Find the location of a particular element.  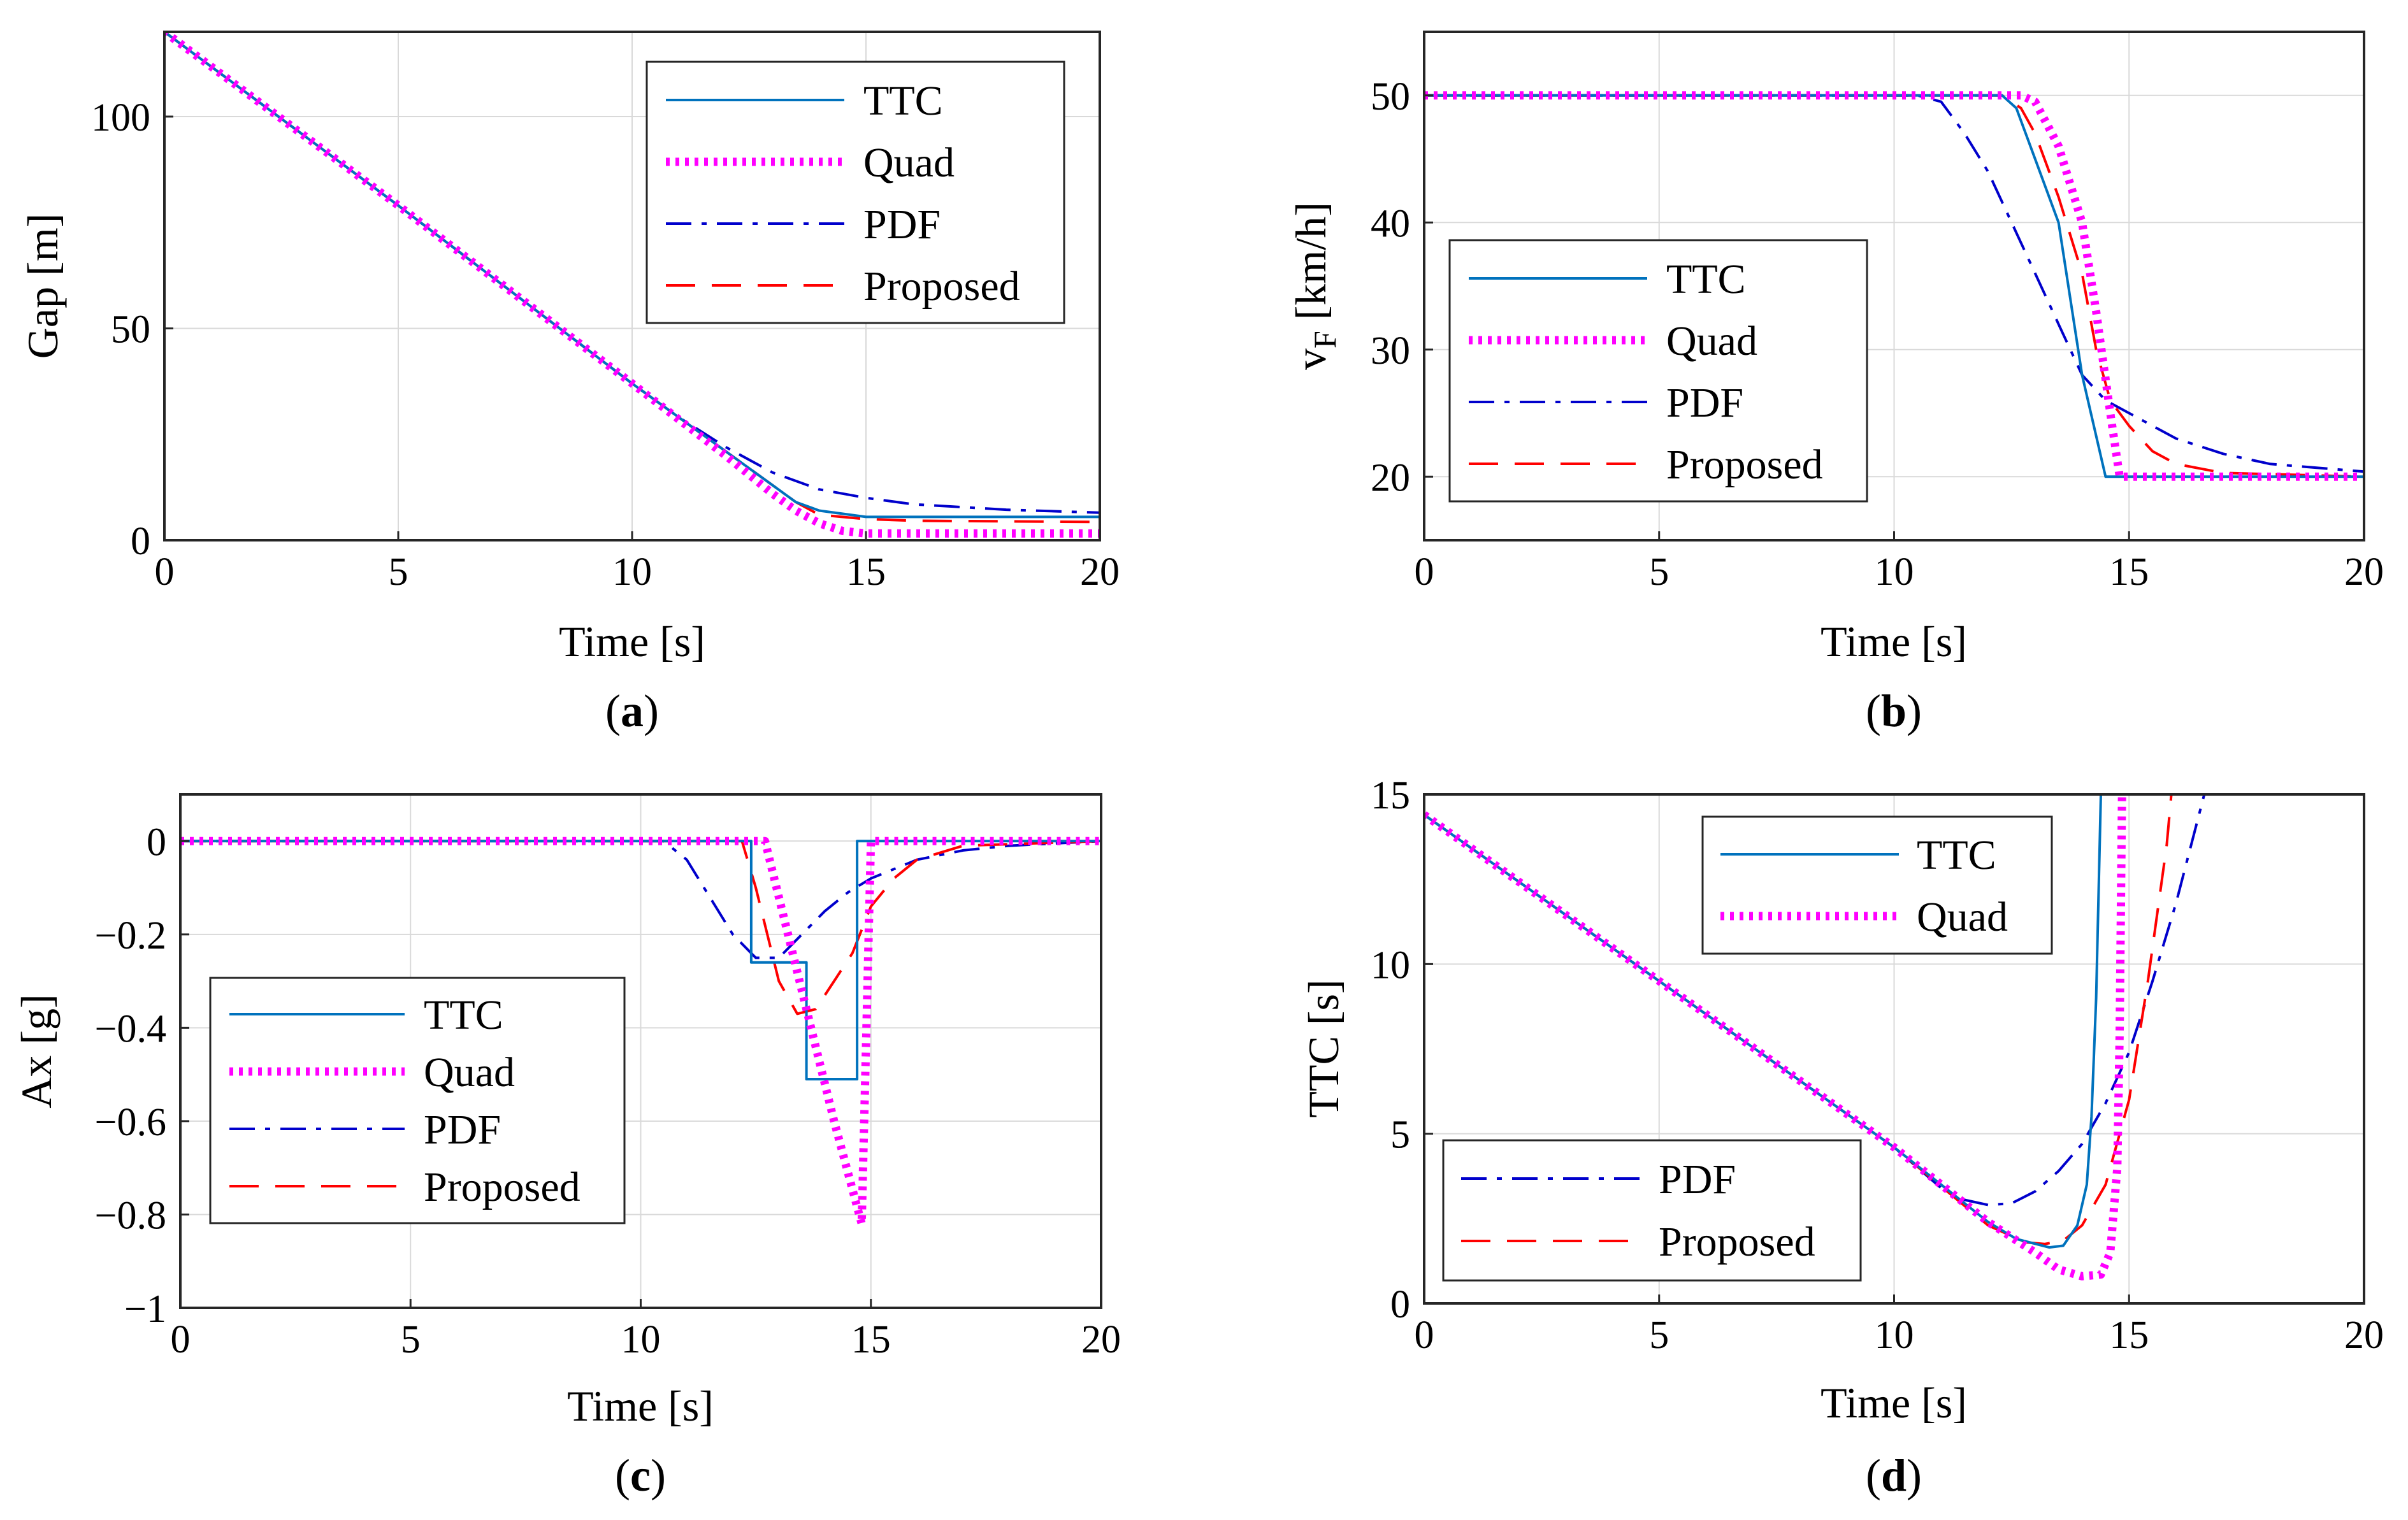

tick-label-x-d-4: 20 is located at coordinates (2364, 1335).